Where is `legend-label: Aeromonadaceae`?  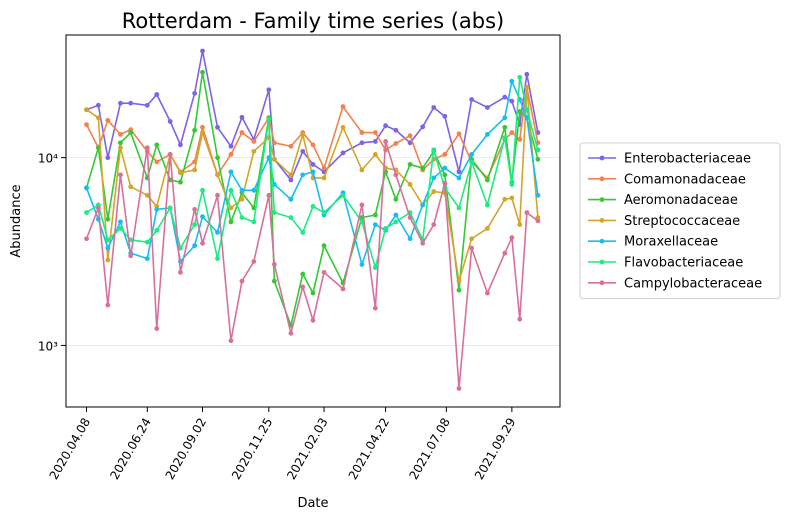 legend-label: Aeromonadaceae is located at coordinates (681, 200).